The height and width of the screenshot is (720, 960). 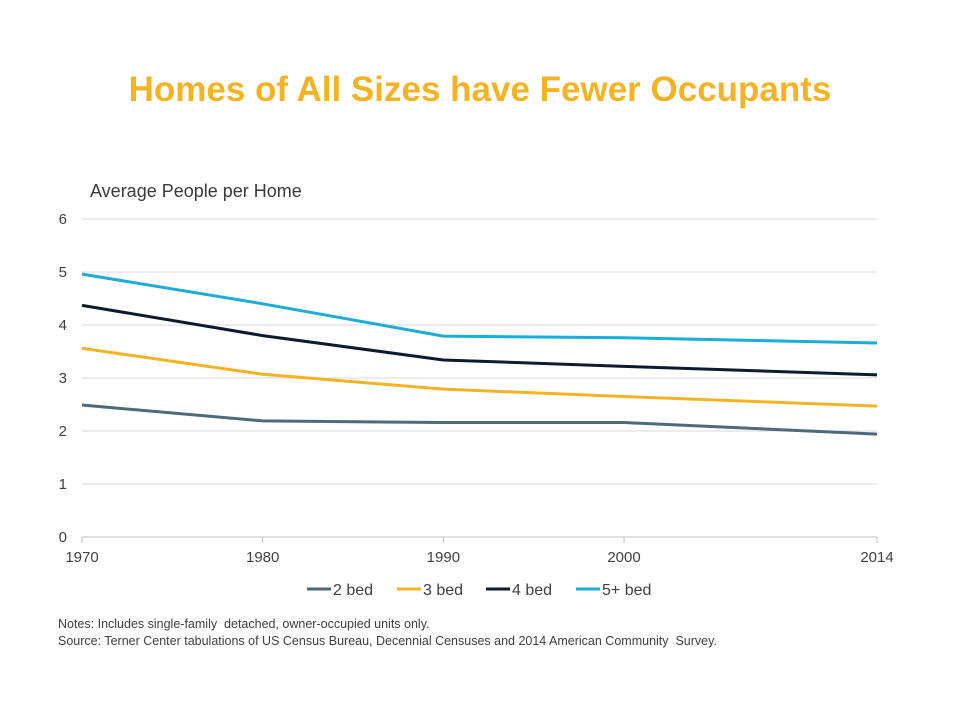 I want to click on y-tick-label: 0, so click(x=63, y=537).